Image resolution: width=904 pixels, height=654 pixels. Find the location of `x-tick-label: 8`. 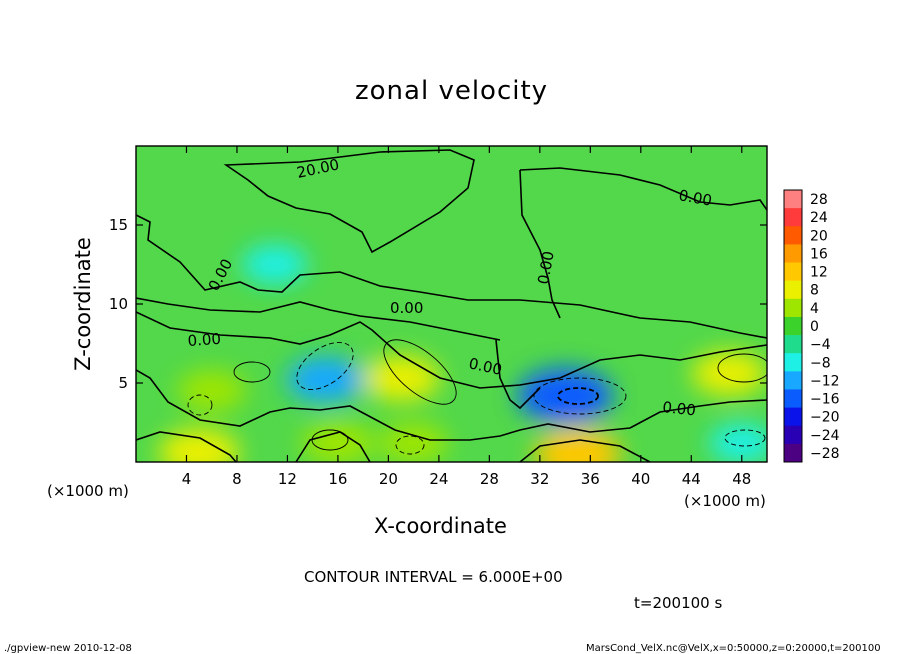

x-tick-label: 8 is located at coordinates (237, 479).